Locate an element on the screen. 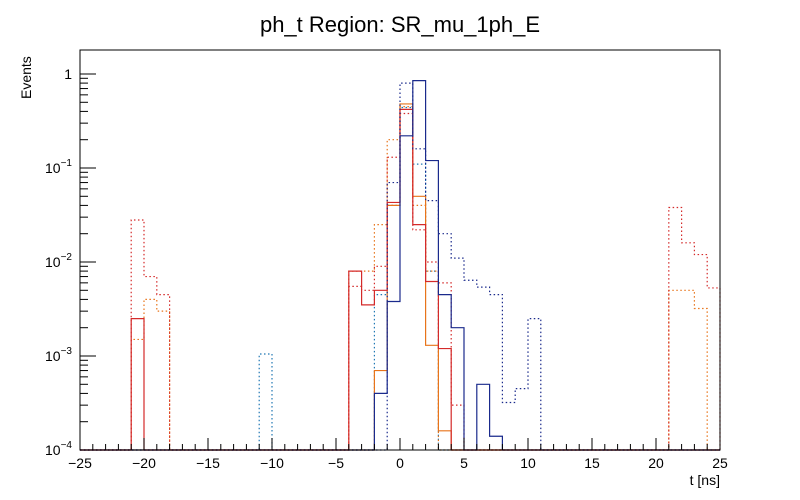 The height and width of the screenshot is (500, 800). x-axis-label: t [ns] is located at coordinates (705, 480).